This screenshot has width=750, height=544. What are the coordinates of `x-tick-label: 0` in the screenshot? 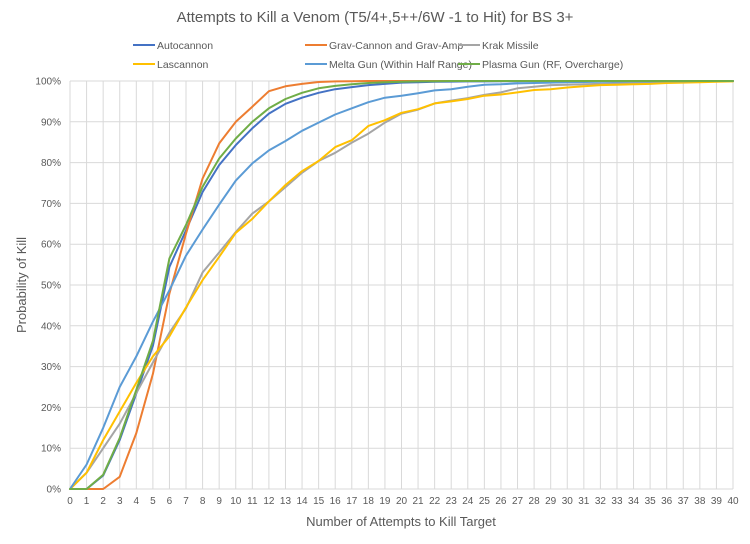 It's located at (70, 501).